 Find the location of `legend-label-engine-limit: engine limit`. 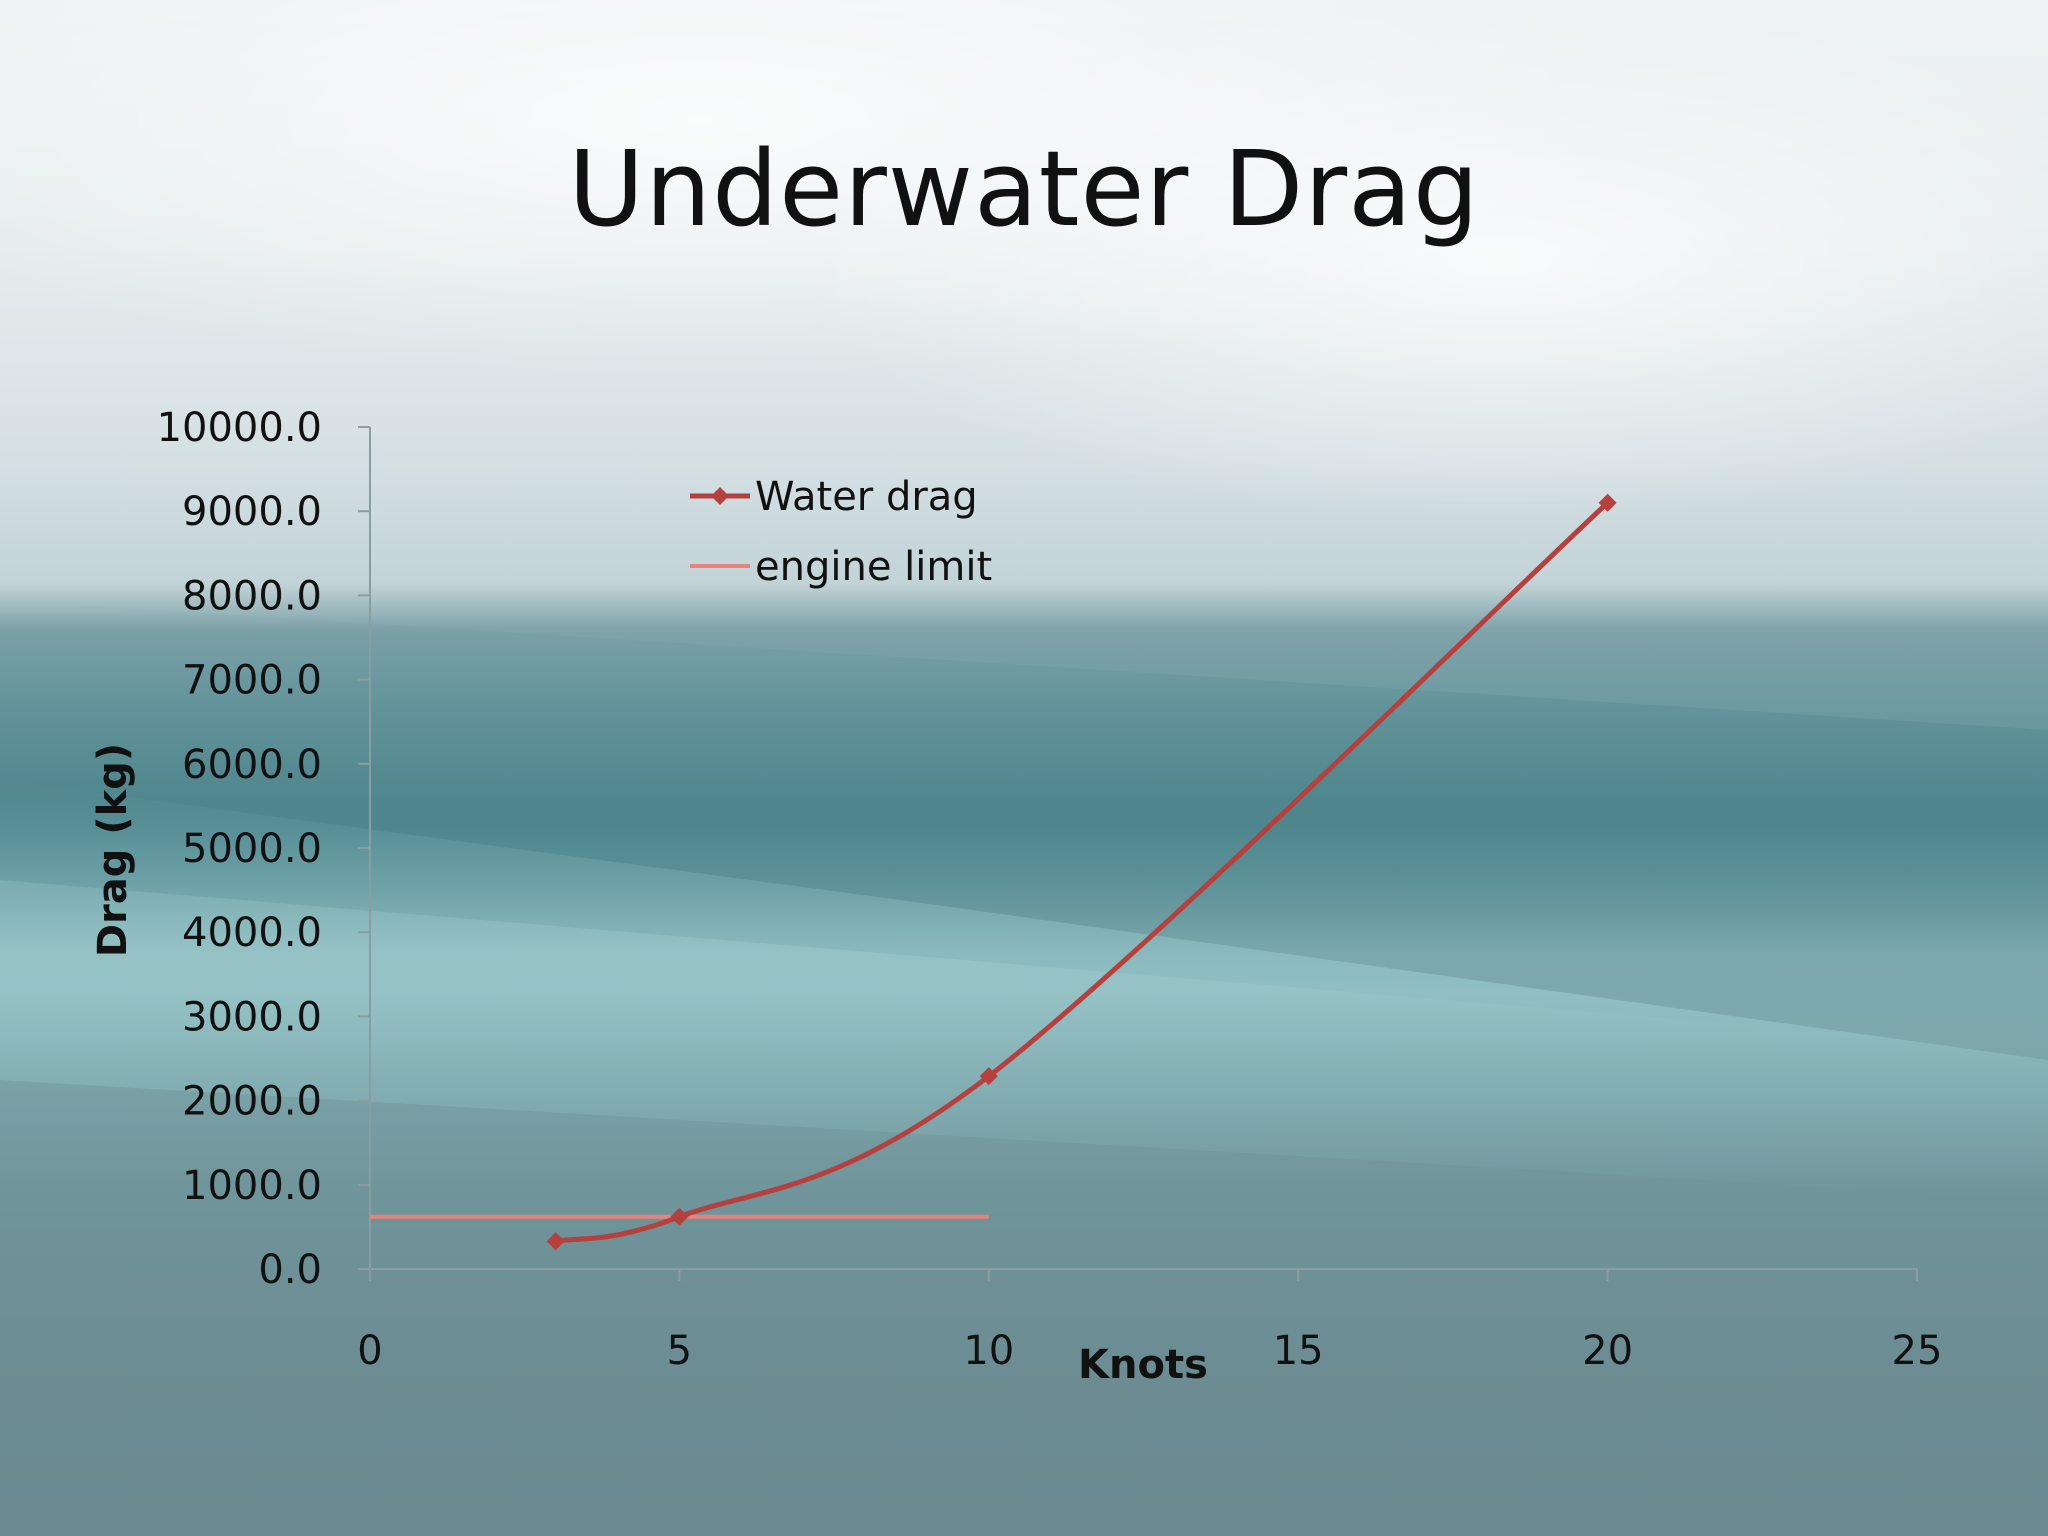

legend-label-engine-limit: engine limit is located at coordinates (873, 567).